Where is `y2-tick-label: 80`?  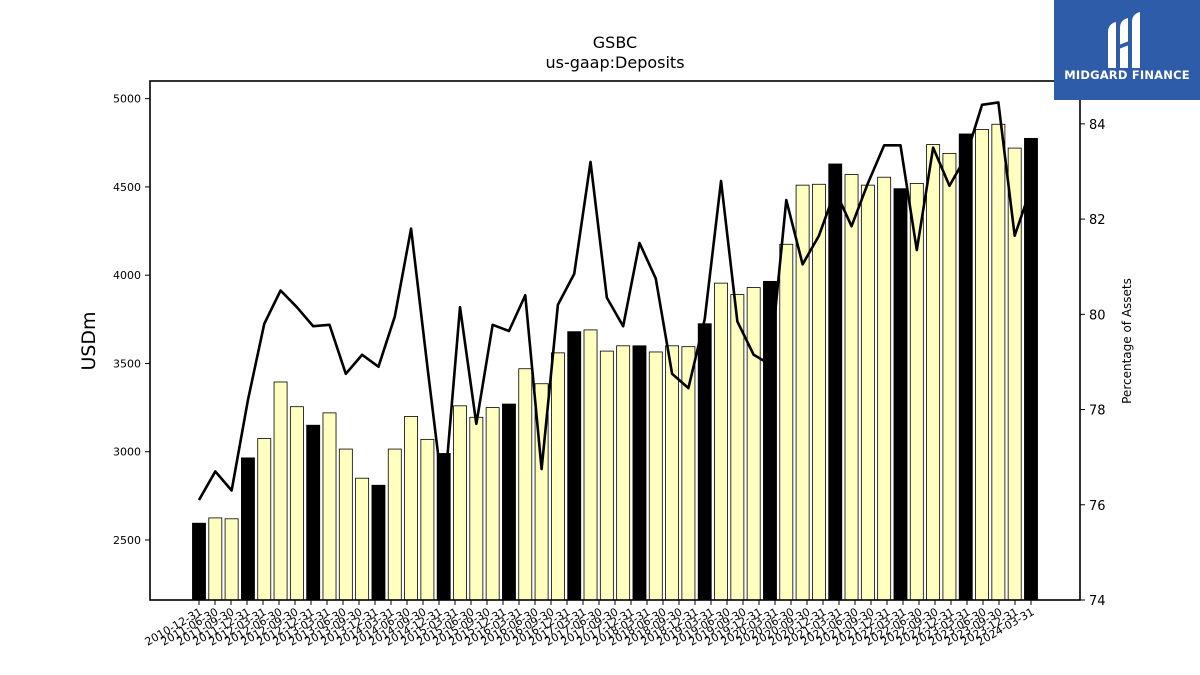 y2-tick-label: 80 is located at coordinates (1097, 315).